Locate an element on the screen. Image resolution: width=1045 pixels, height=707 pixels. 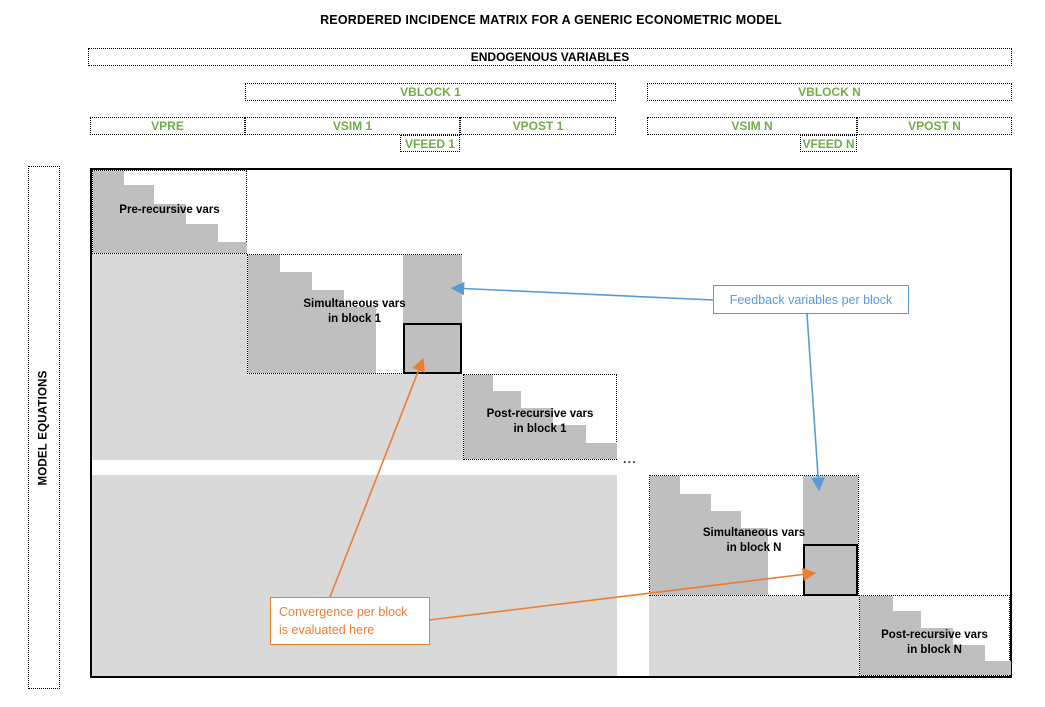
header-vsim-1-label: VSIM 1 is located at coordinates (352, 126).